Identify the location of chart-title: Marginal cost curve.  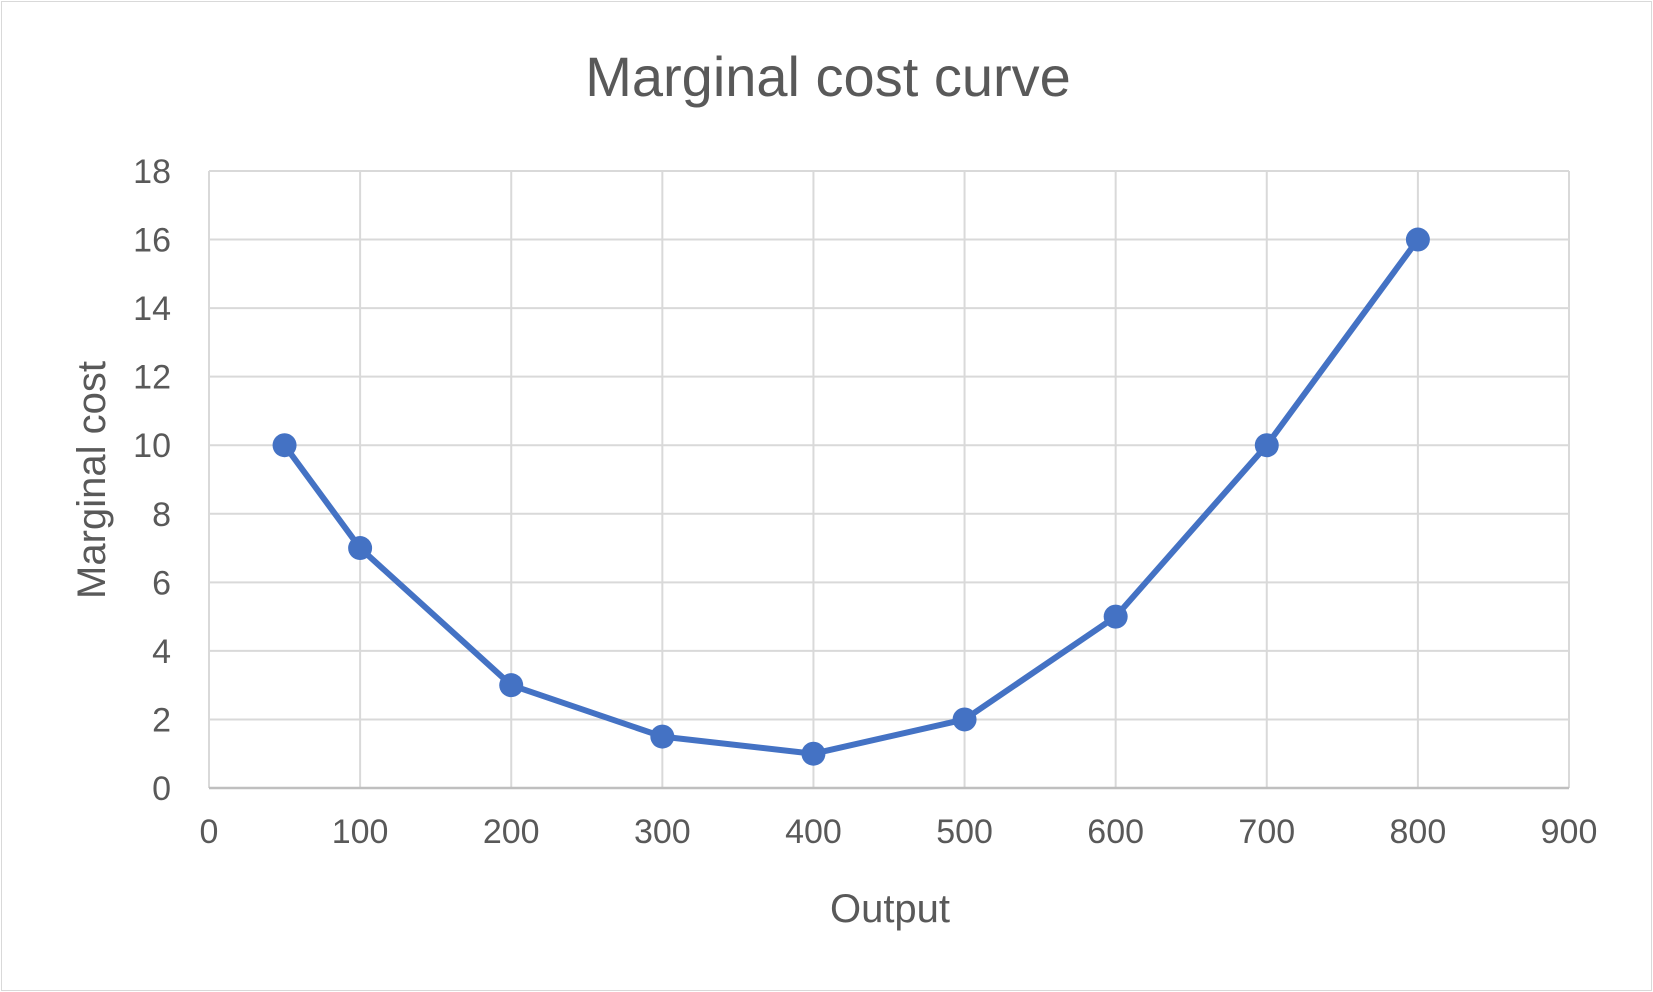
(828, 76).